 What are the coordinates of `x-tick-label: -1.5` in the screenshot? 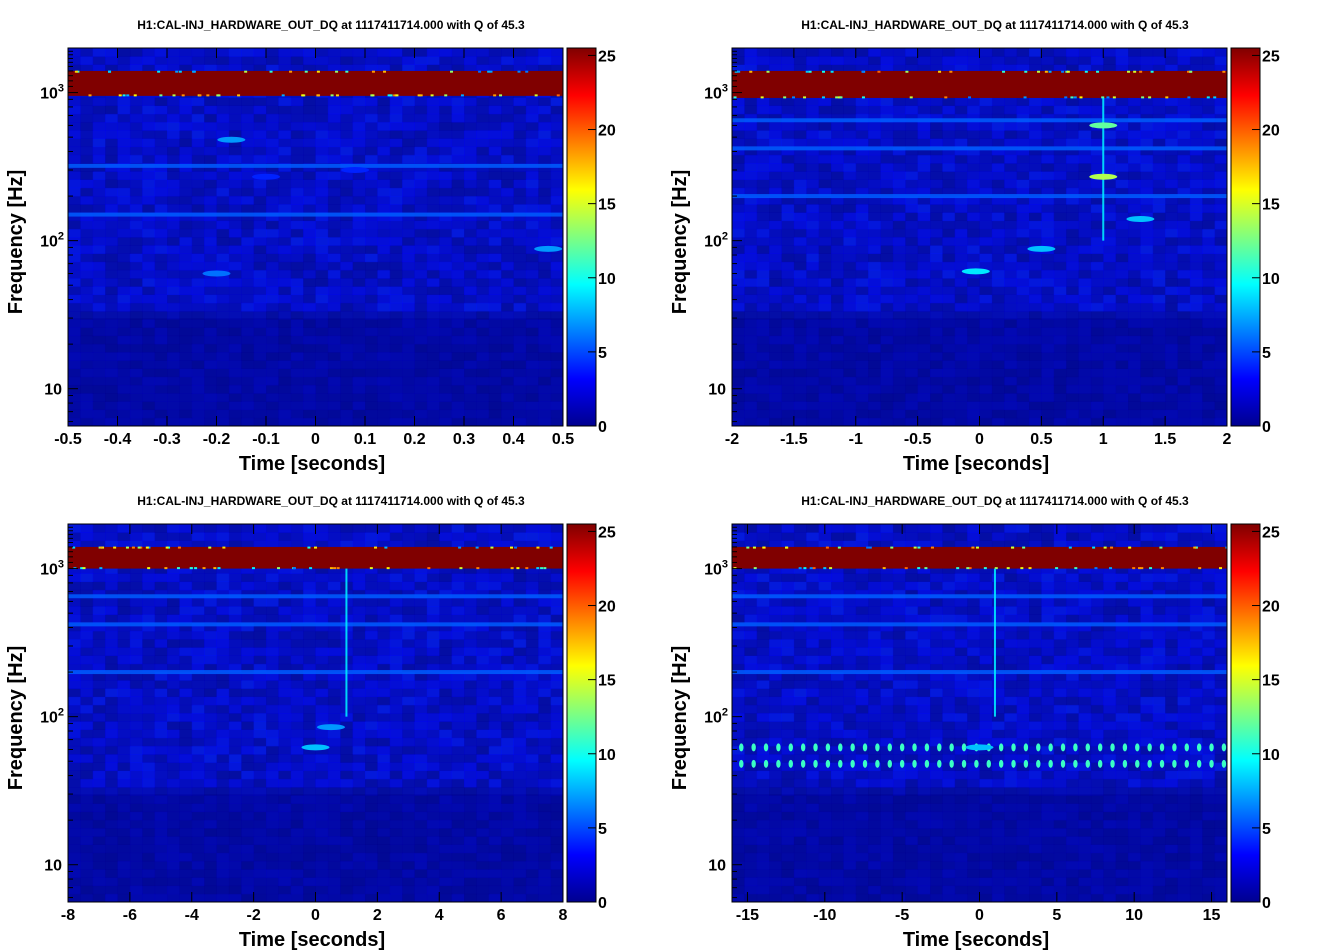 It's located at (794, 439).